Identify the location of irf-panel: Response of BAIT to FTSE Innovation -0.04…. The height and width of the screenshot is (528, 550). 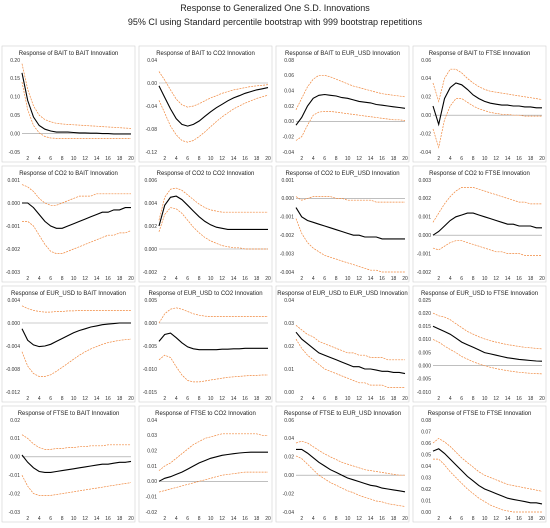
(479, 104).